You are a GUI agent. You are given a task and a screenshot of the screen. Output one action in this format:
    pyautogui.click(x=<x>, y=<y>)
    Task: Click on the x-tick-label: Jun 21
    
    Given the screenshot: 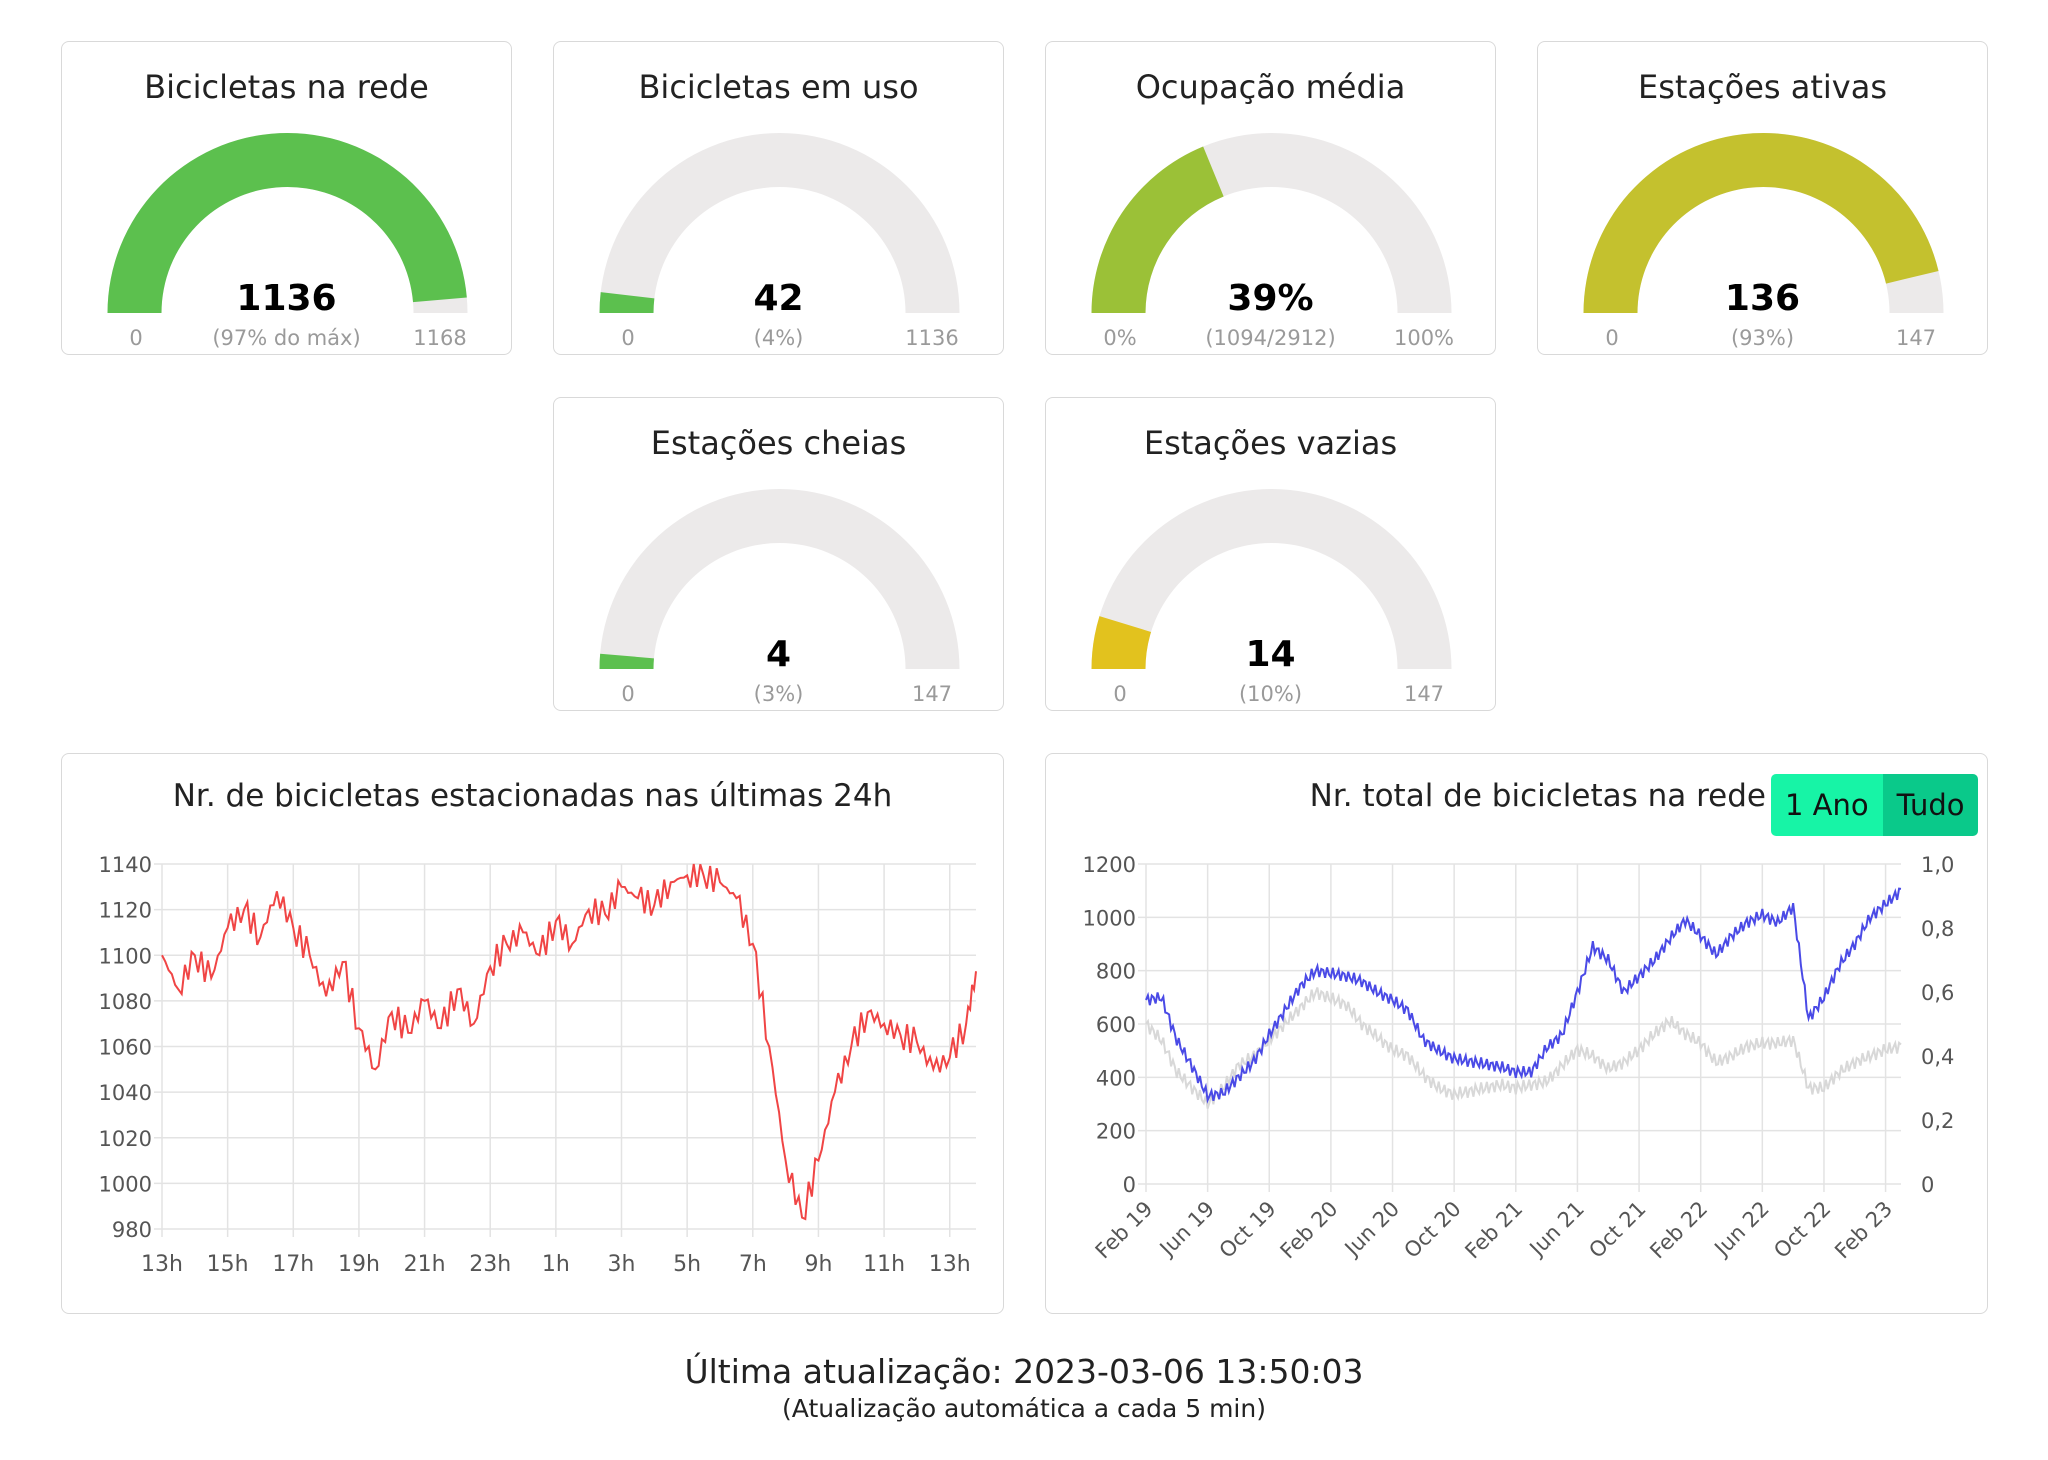 What is the action you would take?
    pyautogui.click(x=1556, y=1229)
    